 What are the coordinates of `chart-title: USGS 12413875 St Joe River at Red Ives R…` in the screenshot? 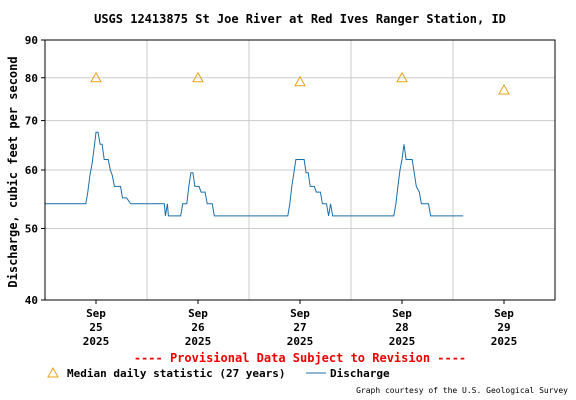 It's located at (300, 19).